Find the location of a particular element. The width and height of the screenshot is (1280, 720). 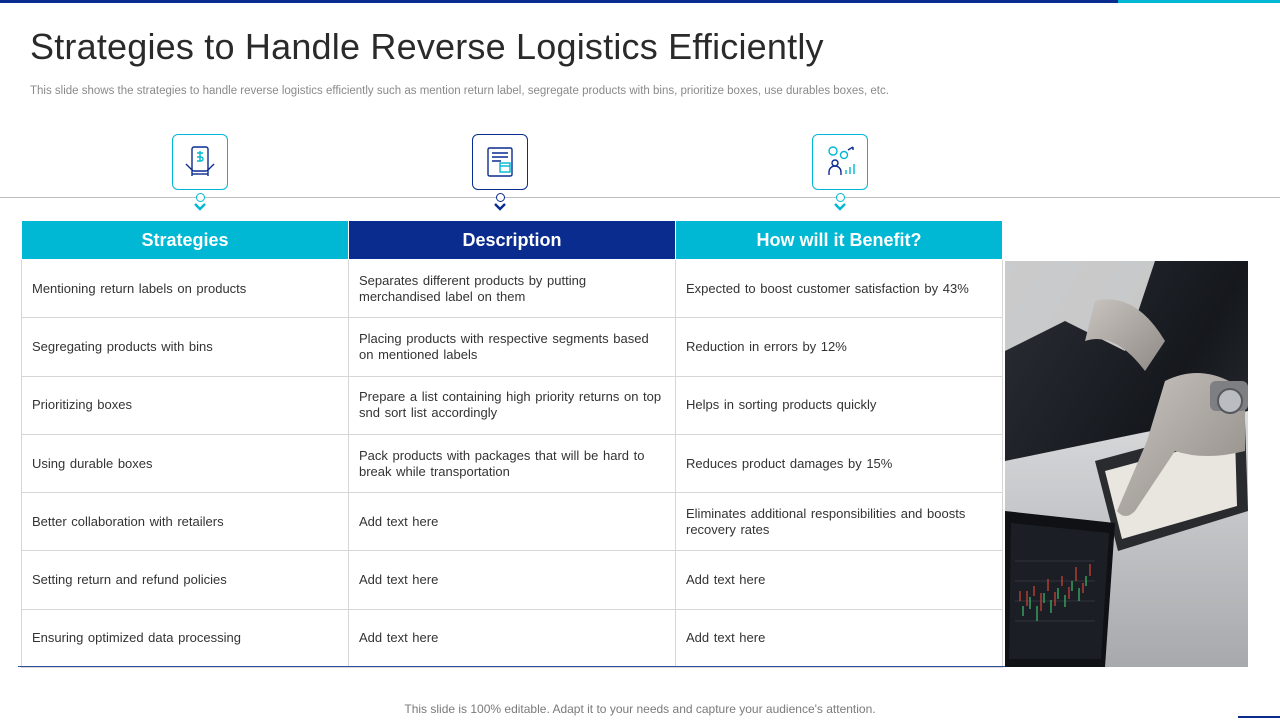

strategy-cell: Mentioning return labels on products is located at coordinates (185, 288).